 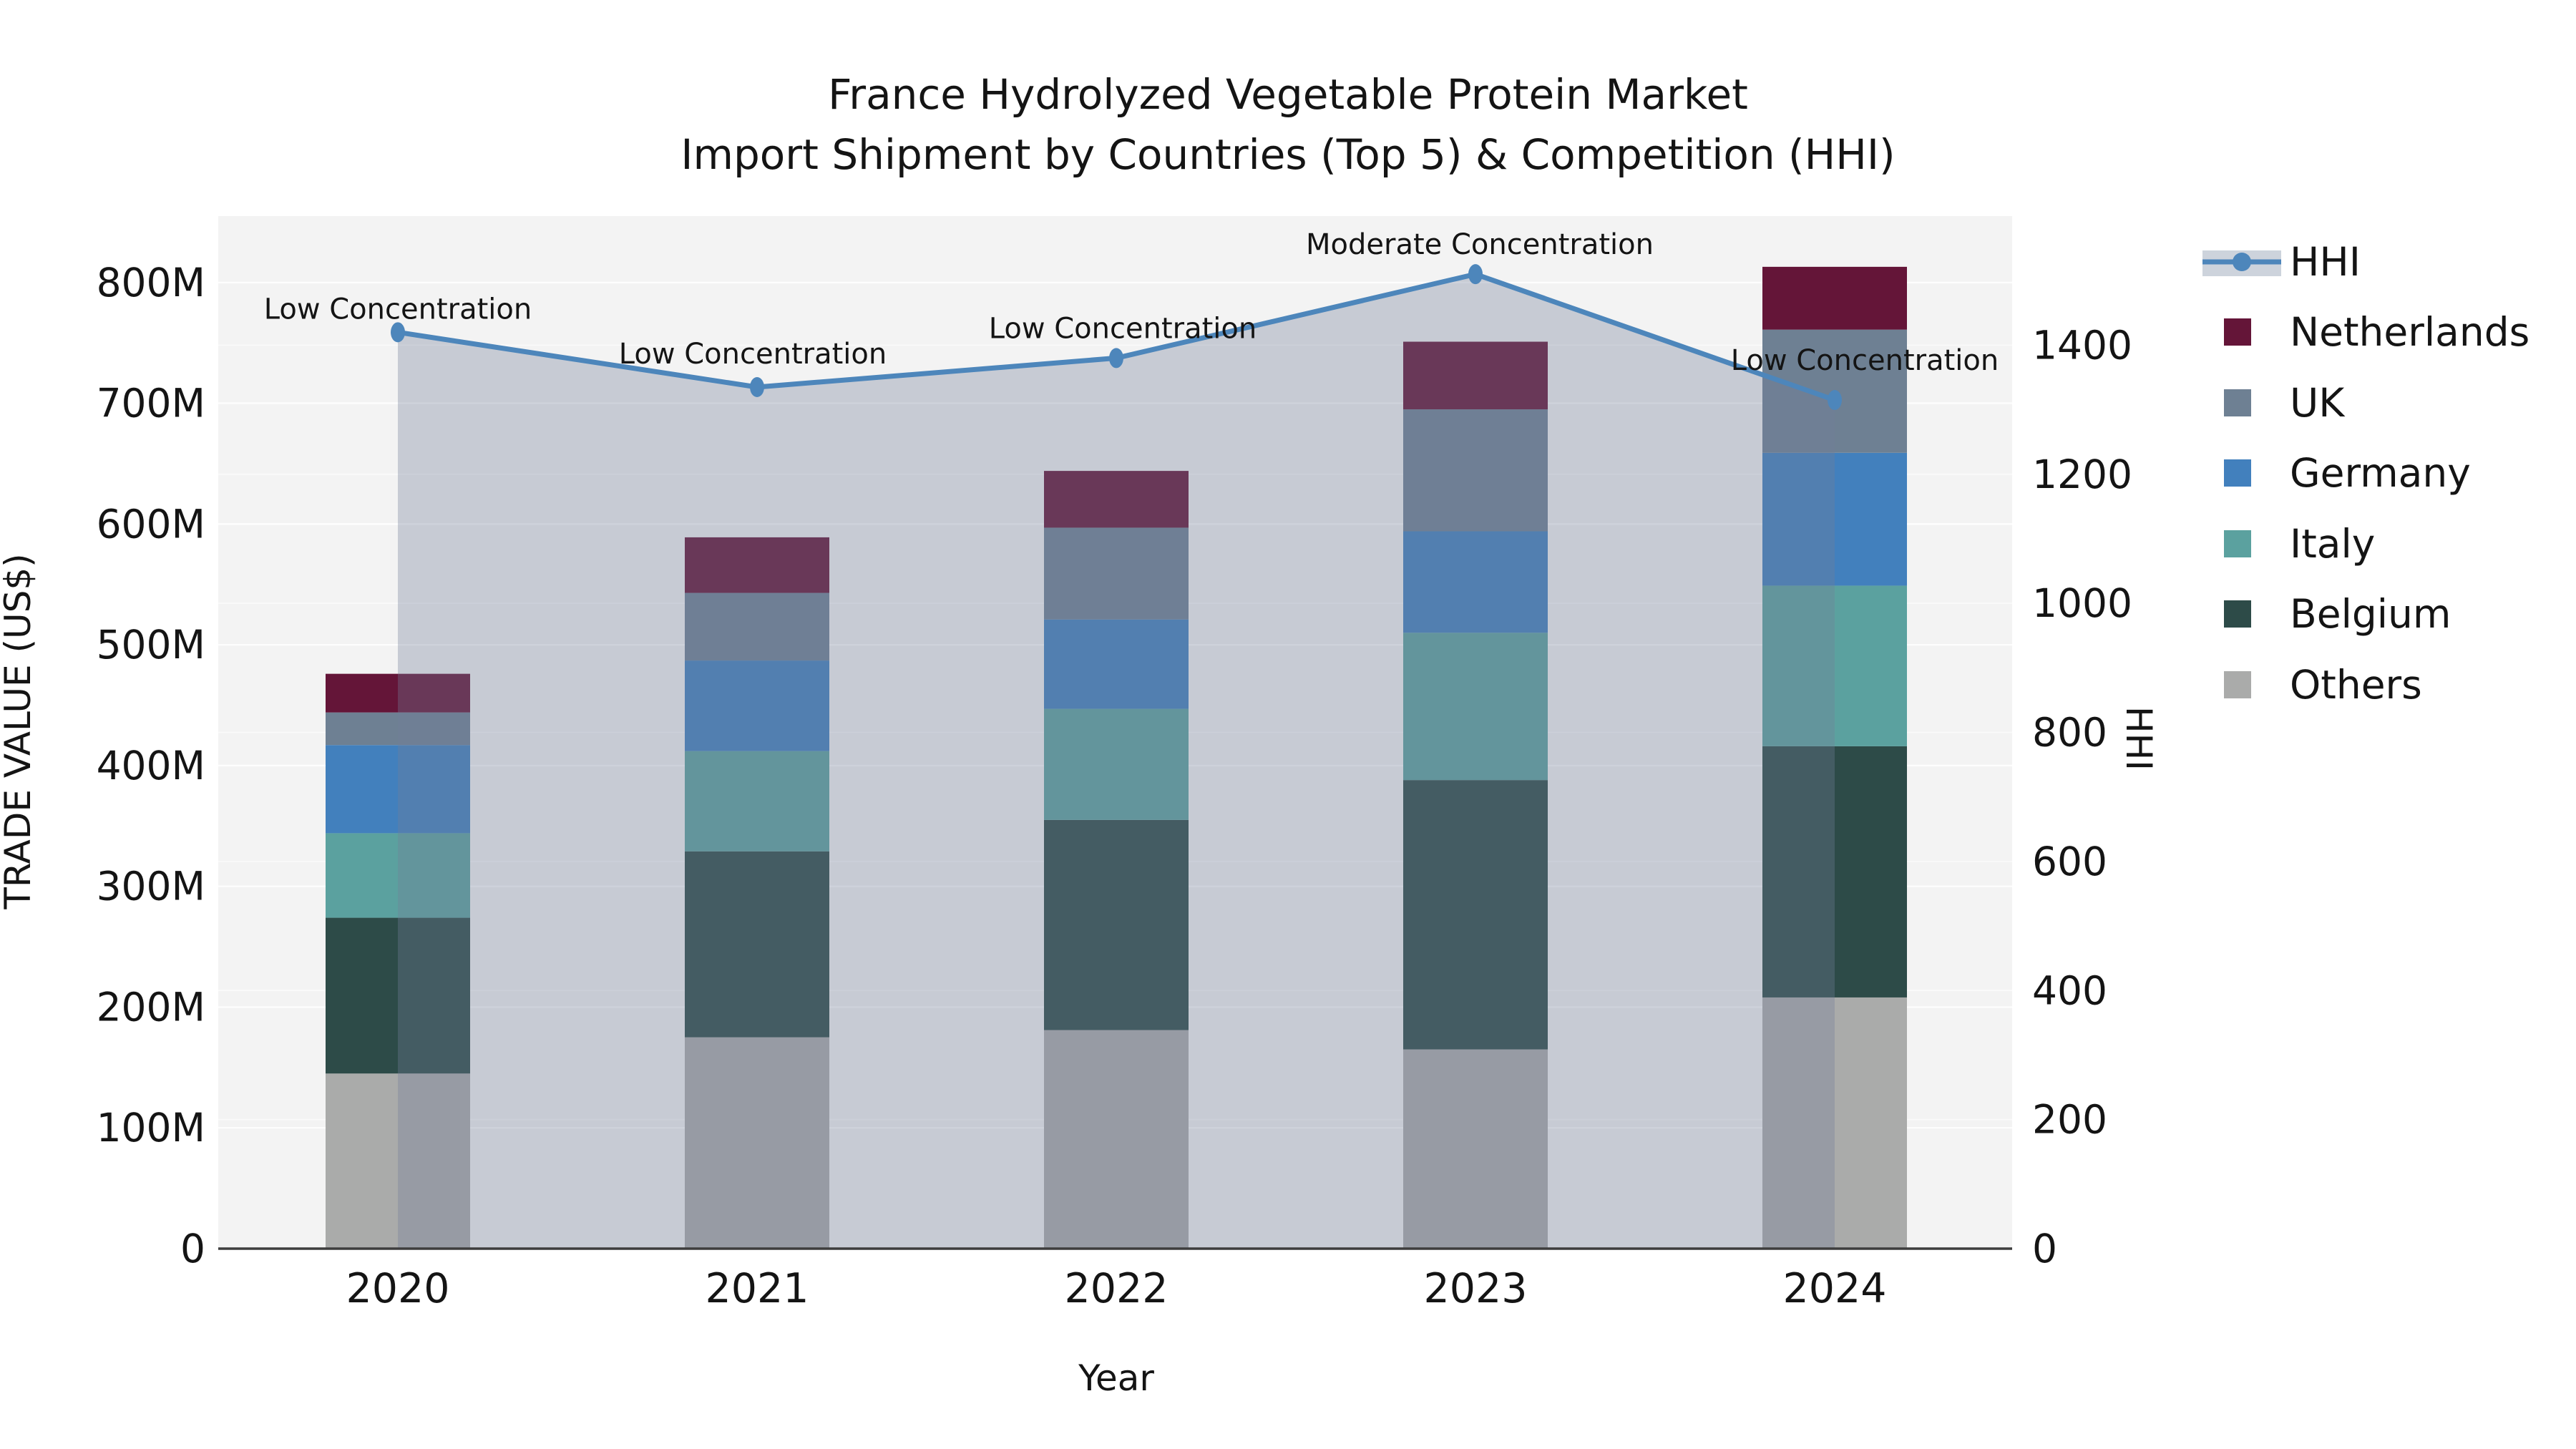 I want to click on left-tick-600M: 600M, so click(x=151, y=524).